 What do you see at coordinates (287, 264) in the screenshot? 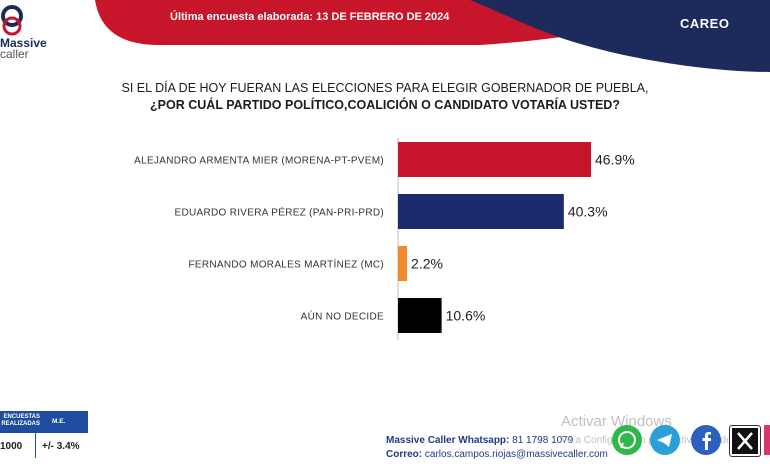
I see `category-label: FERNANDO MORALES MARTÍNEZ (MC)` at bounding box center [287, 264].